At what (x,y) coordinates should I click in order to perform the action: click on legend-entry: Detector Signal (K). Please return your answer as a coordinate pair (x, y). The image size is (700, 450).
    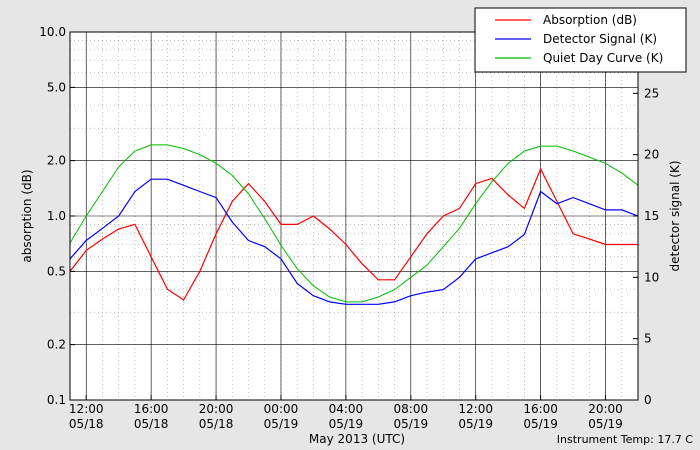
    Looking at the image, I should click on (600, 39).